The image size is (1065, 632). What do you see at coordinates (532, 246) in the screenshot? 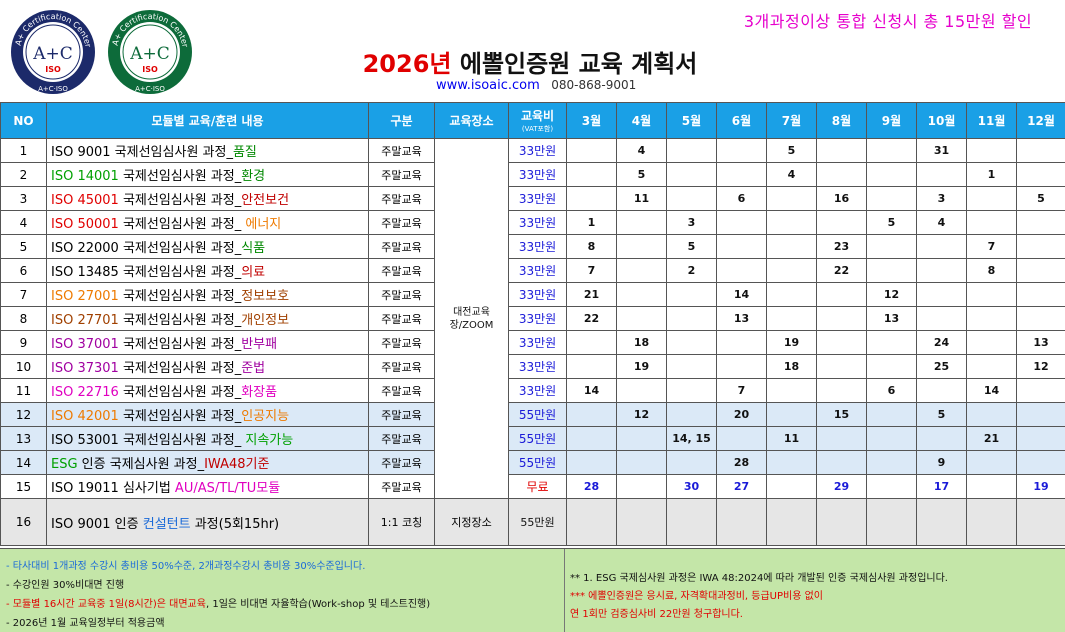
I see `table-row: 5 ISO 22000 국제선임심사원 과정_식품 주말교육 33만원 8 5 23 7` at bounding box center [532, 246].